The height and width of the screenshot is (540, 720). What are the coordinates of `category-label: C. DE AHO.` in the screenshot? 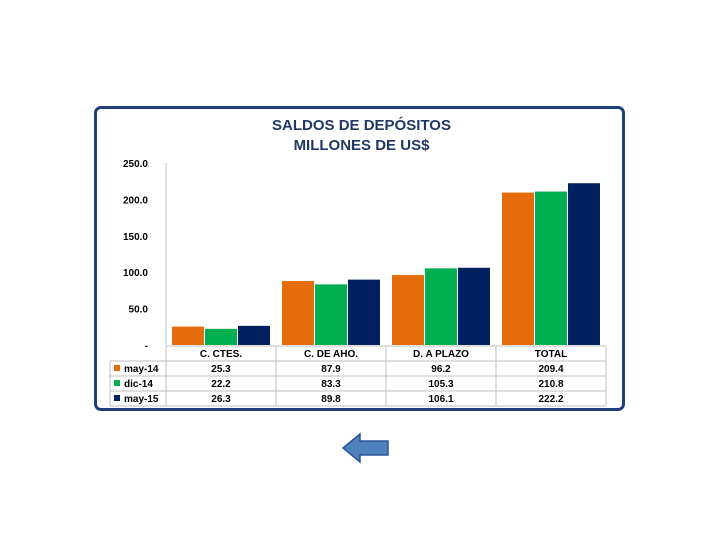 It's located at (331, 354).